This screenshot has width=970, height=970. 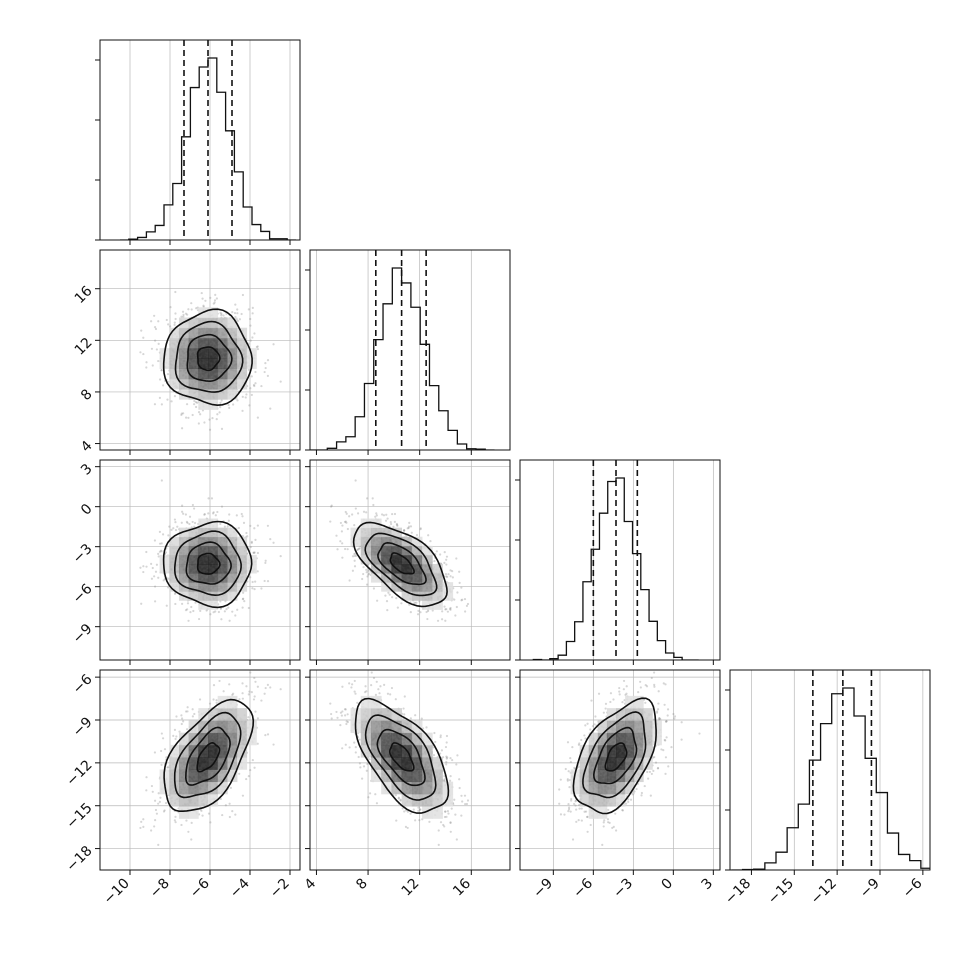 I want to click on panel-contents, so click(x=210, y=758).